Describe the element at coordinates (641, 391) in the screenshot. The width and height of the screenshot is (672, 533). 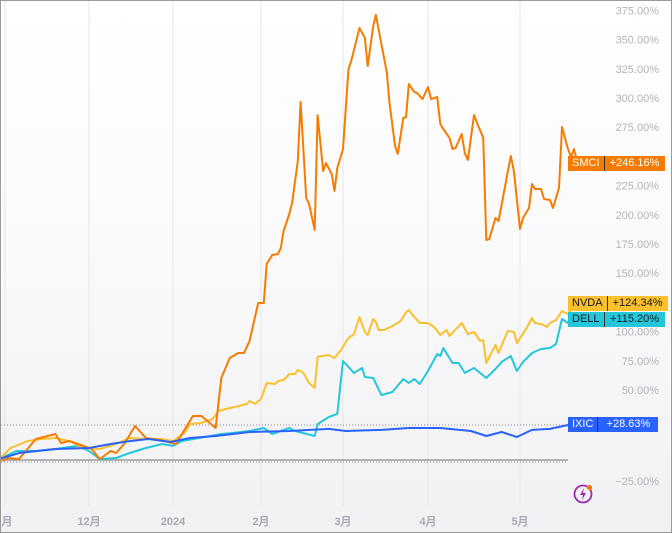
I see `y-tick-label: 50.00%` at that location.